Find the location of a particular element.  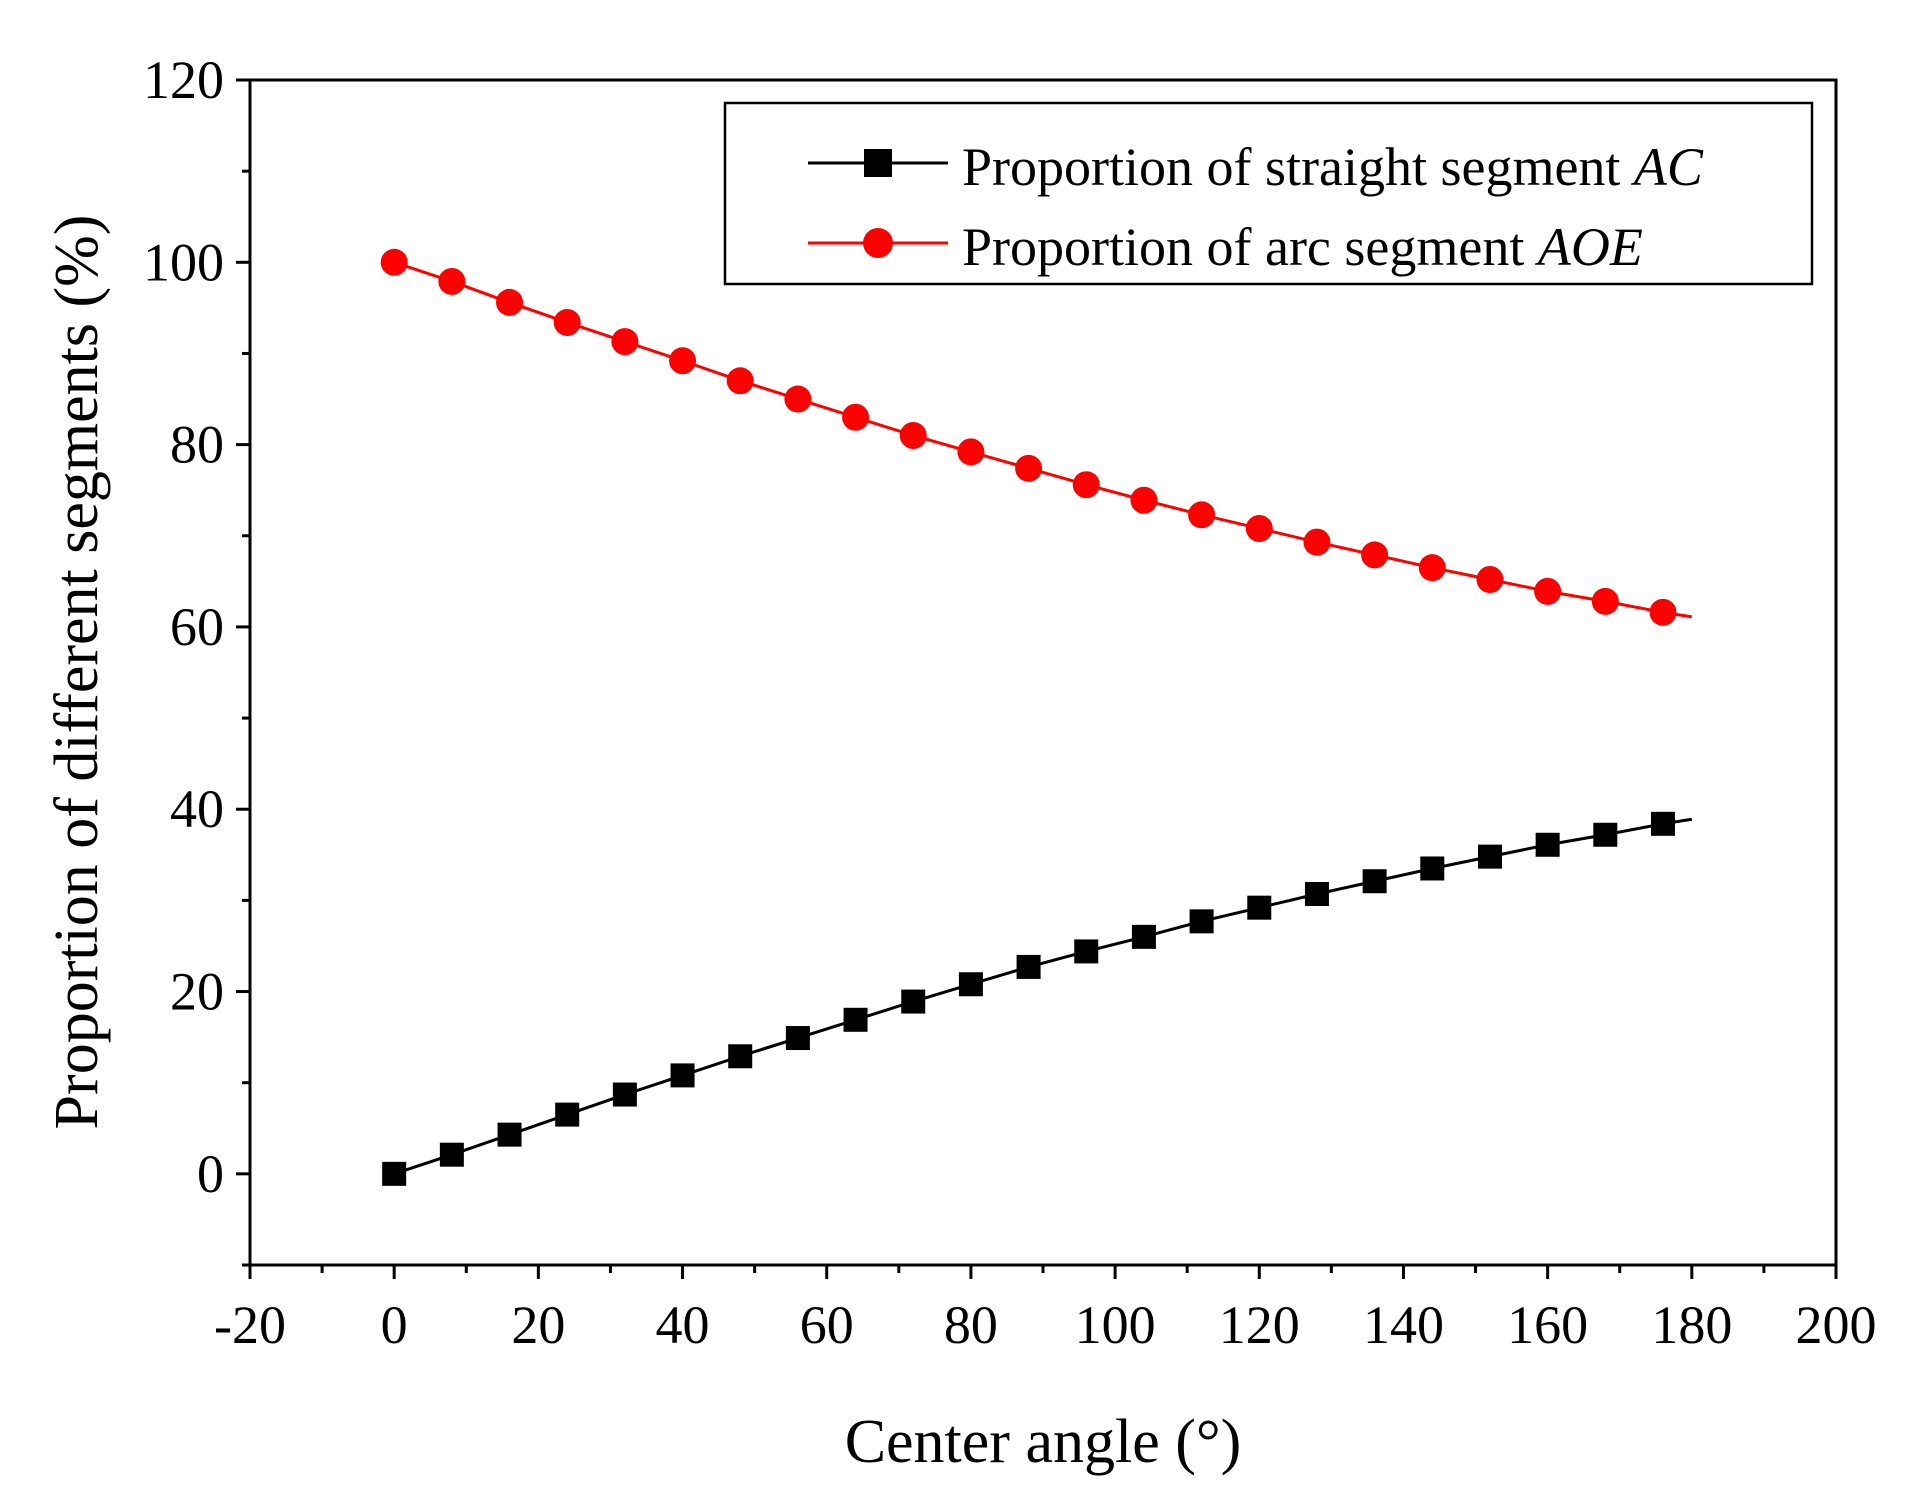

x-axis-label: Center angle (°) is located at coordinates (1043, 1442).